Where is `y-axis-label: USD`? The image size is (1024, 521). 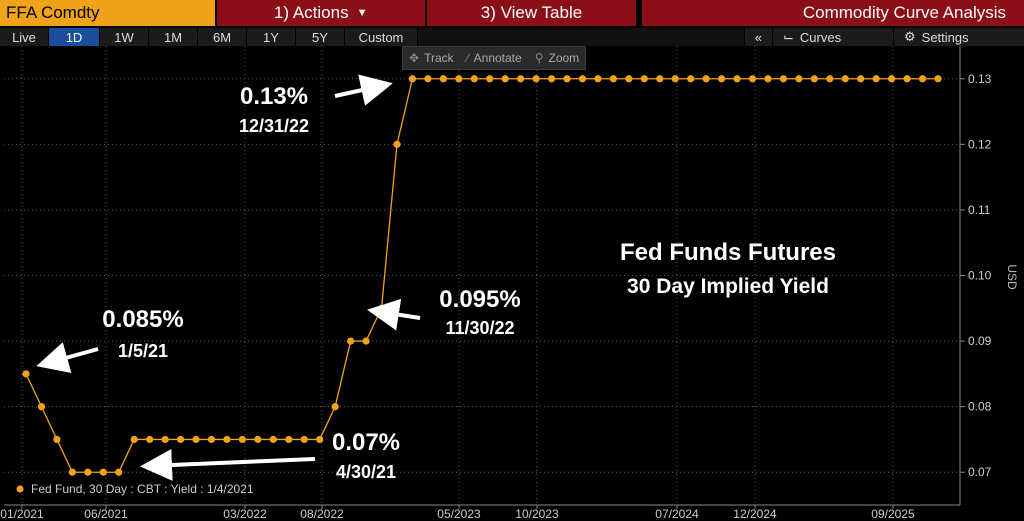
y-axis-label: USD is located at coordinates (1012, 277).